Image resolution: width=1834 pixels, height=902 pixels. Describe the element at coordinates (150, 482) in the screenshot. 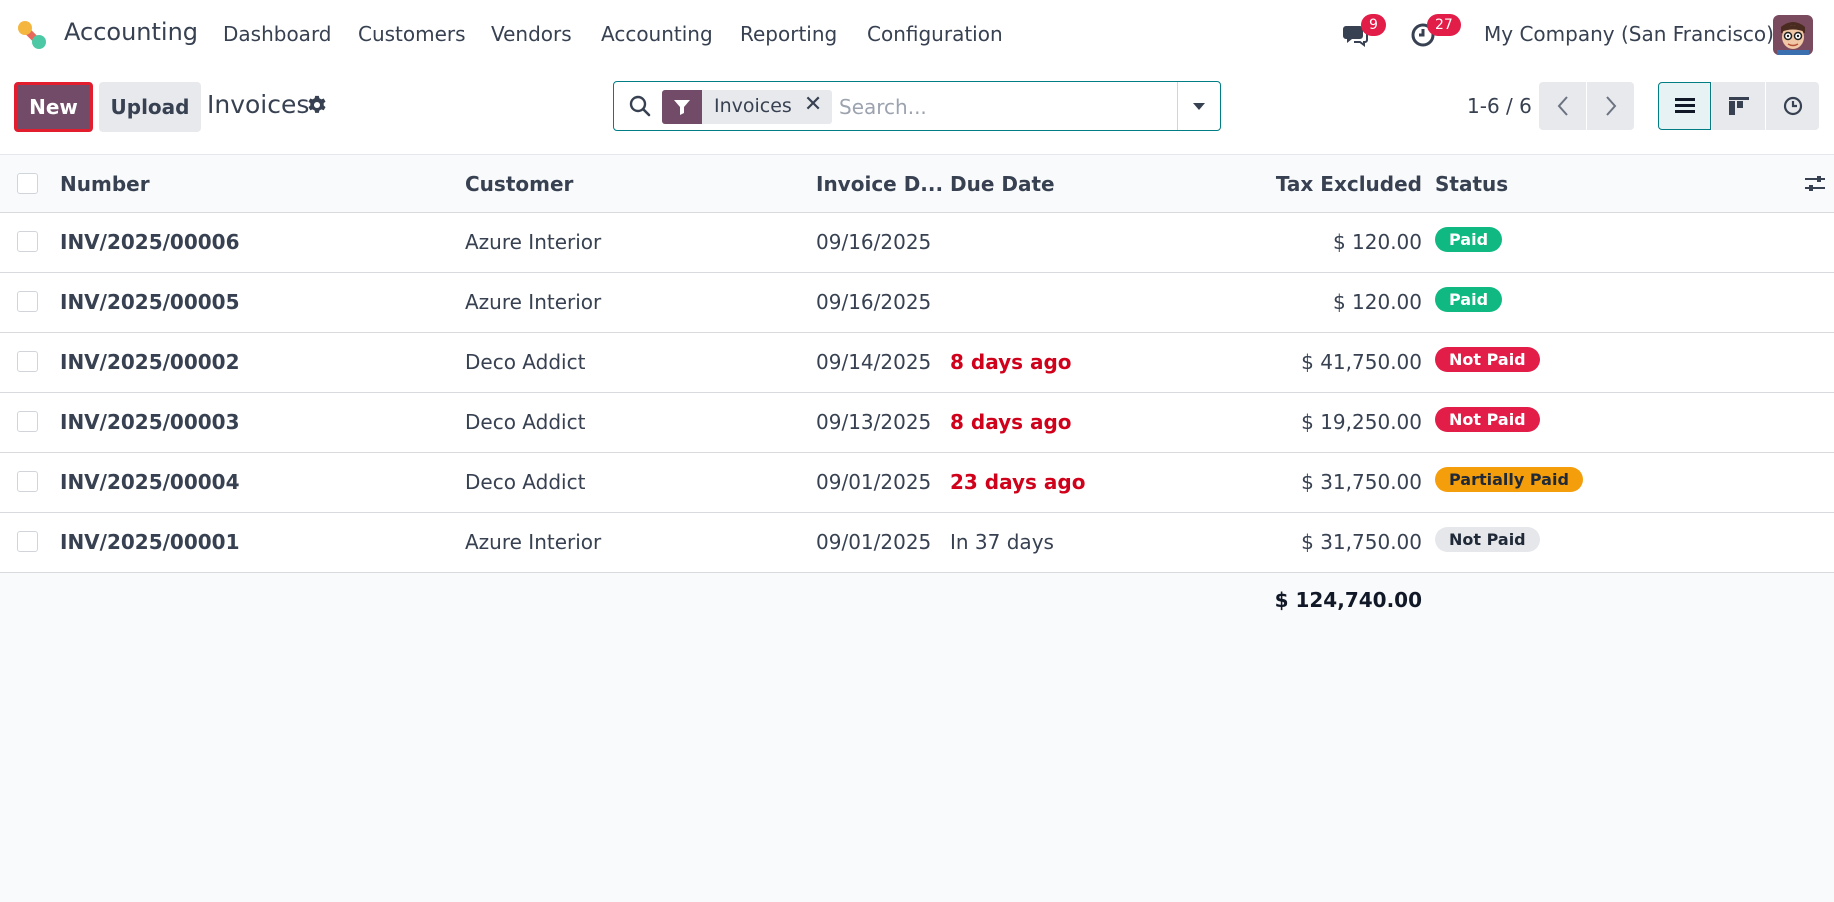

I see `cell-number: INV/2025/00004` at that location.